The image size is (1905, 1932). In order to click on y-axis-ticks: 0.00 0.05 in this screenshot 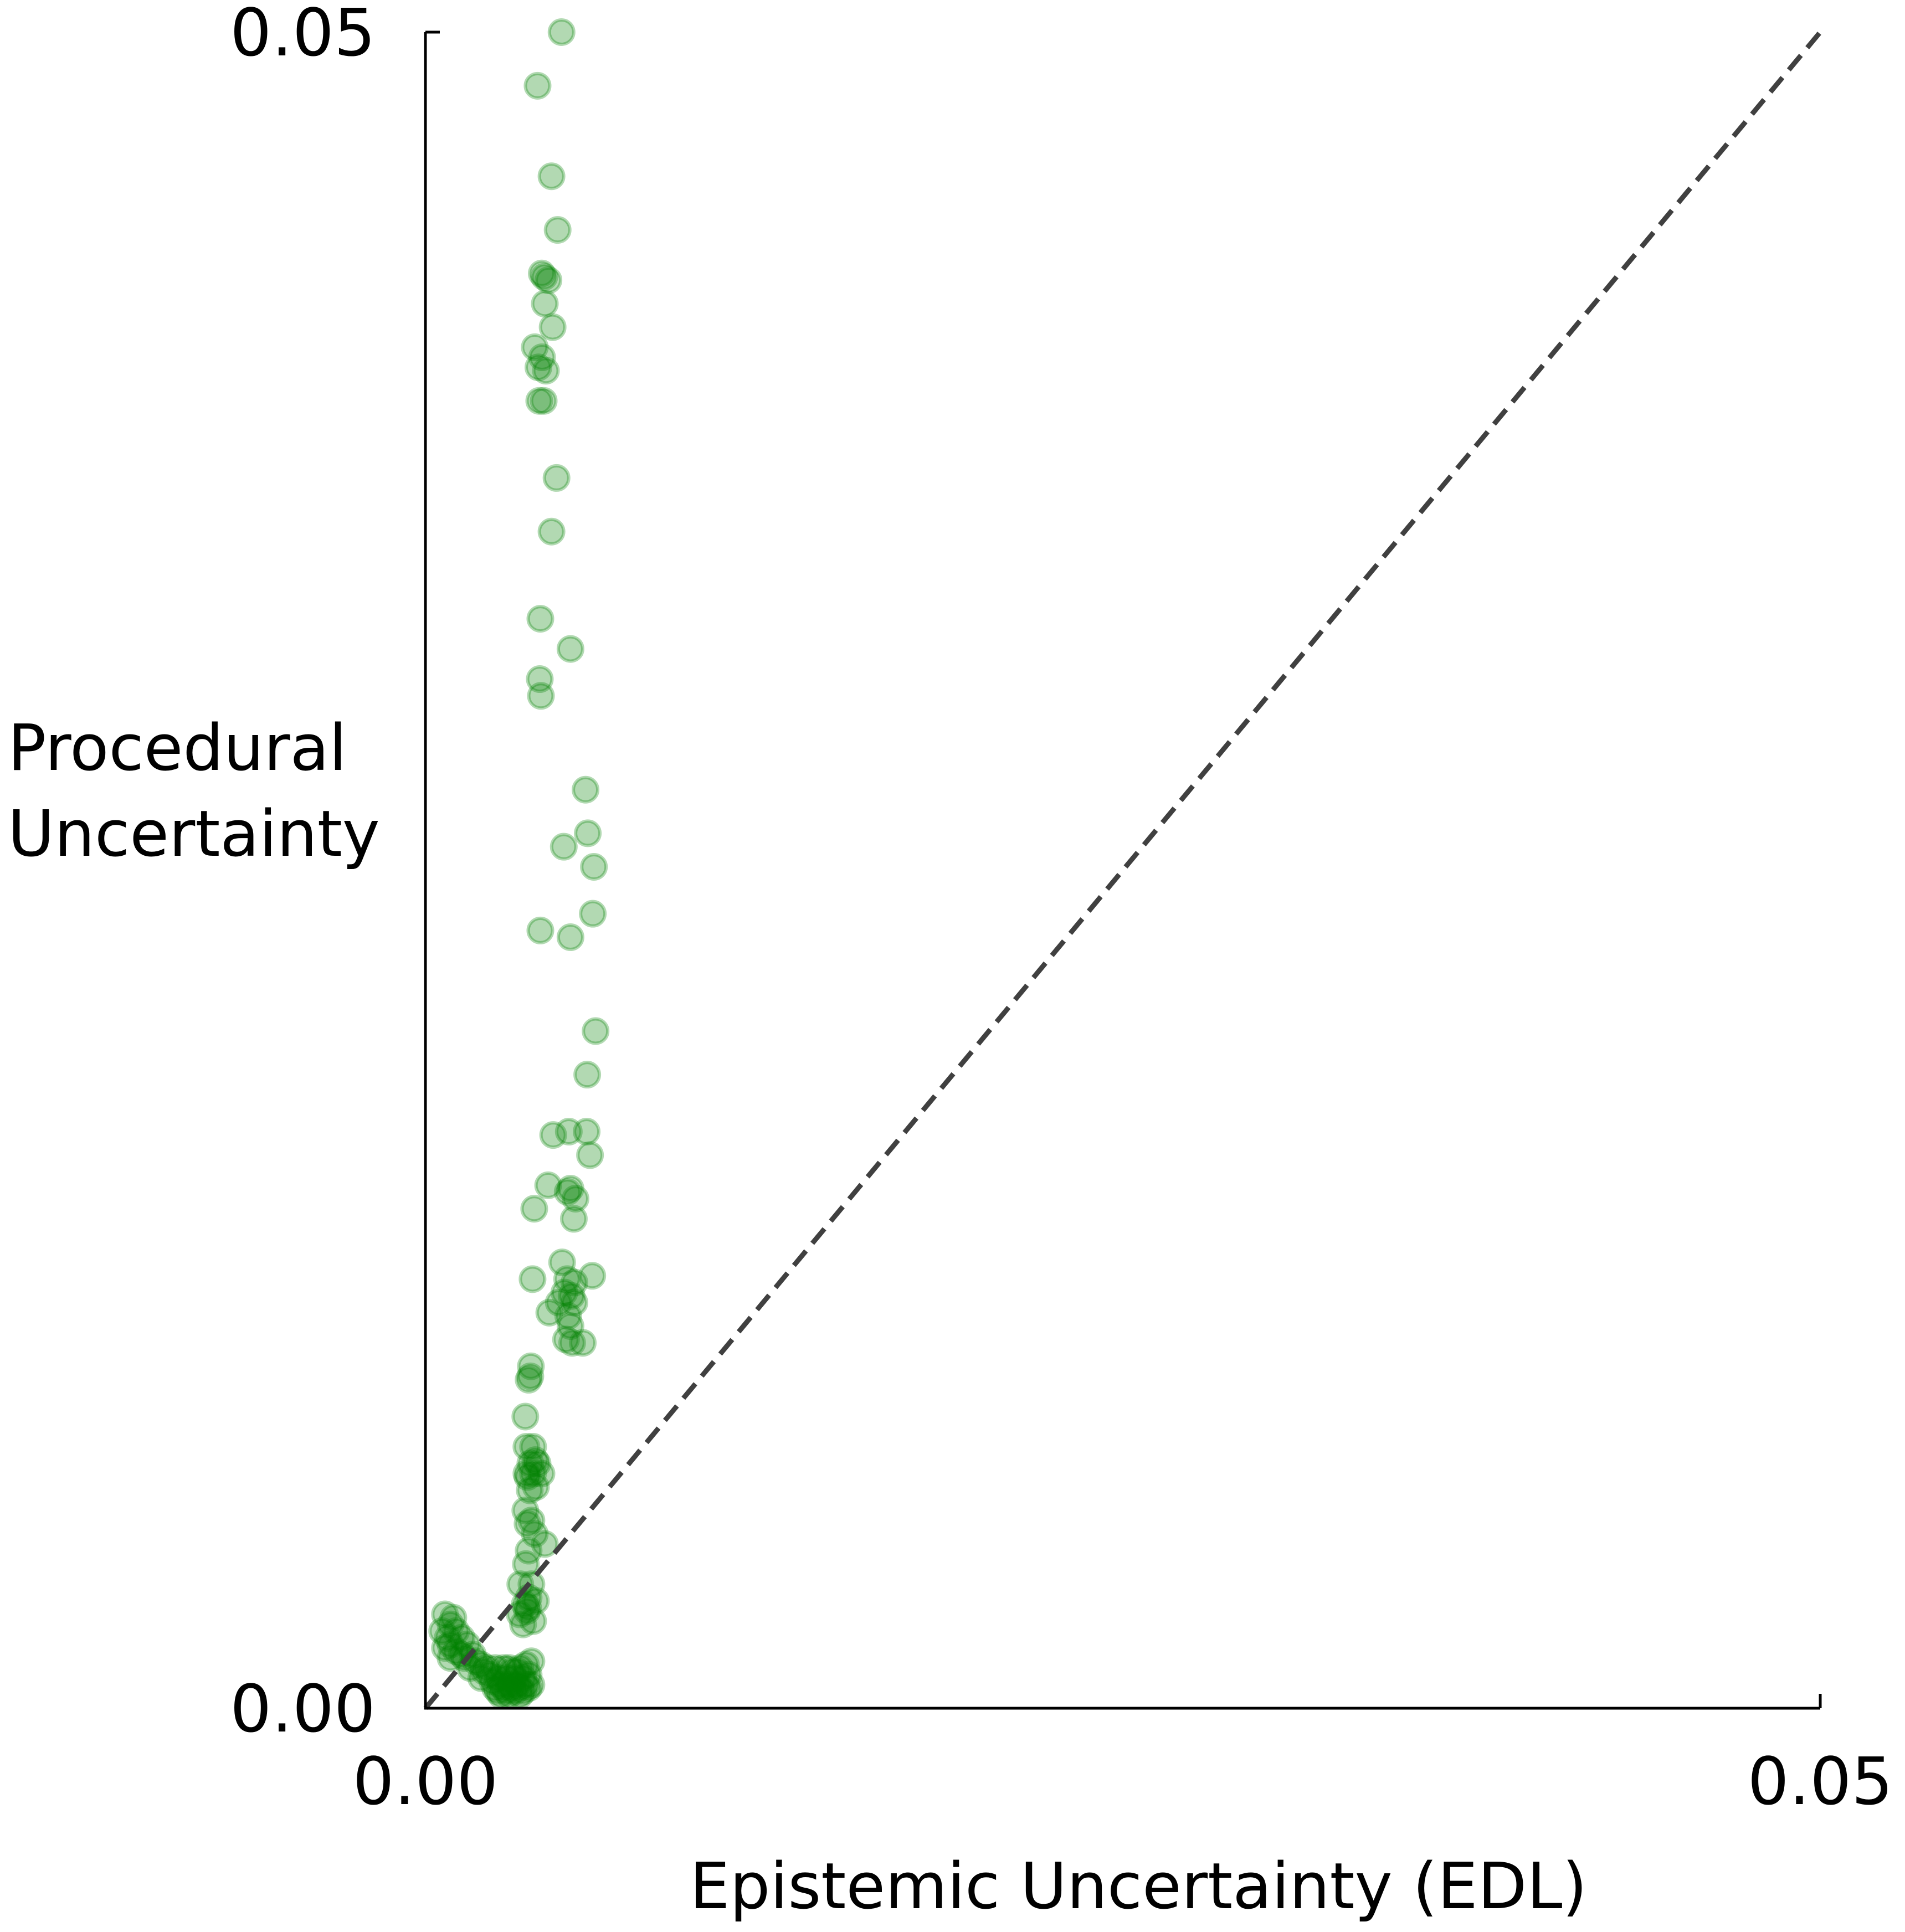, I will do `click(335, 873)`.